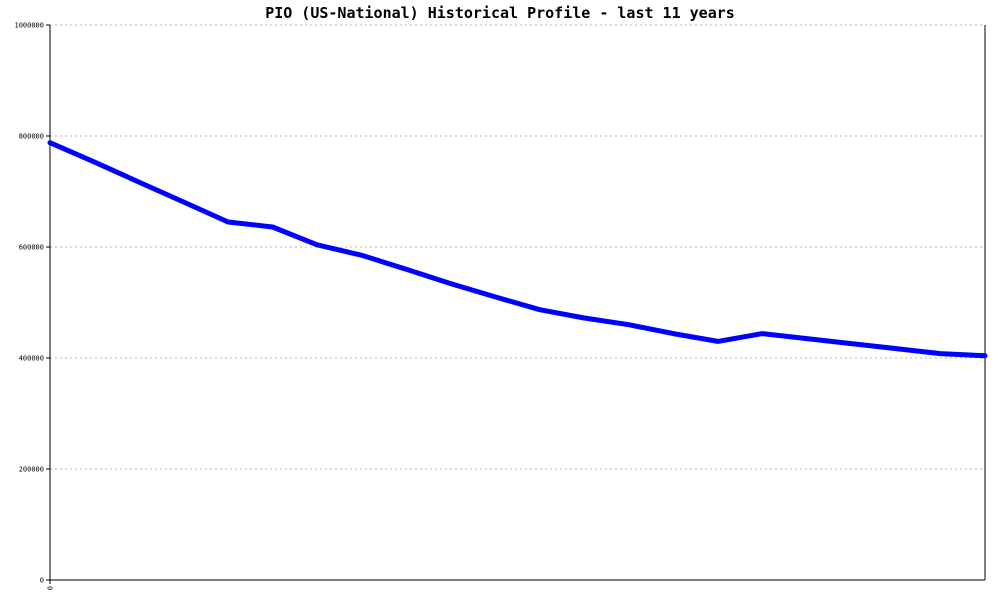 The image size is (1000, 600). Describe the element at coordinates (51, 588) in the screenshot. I see `x-tick-label: 0` at that location.